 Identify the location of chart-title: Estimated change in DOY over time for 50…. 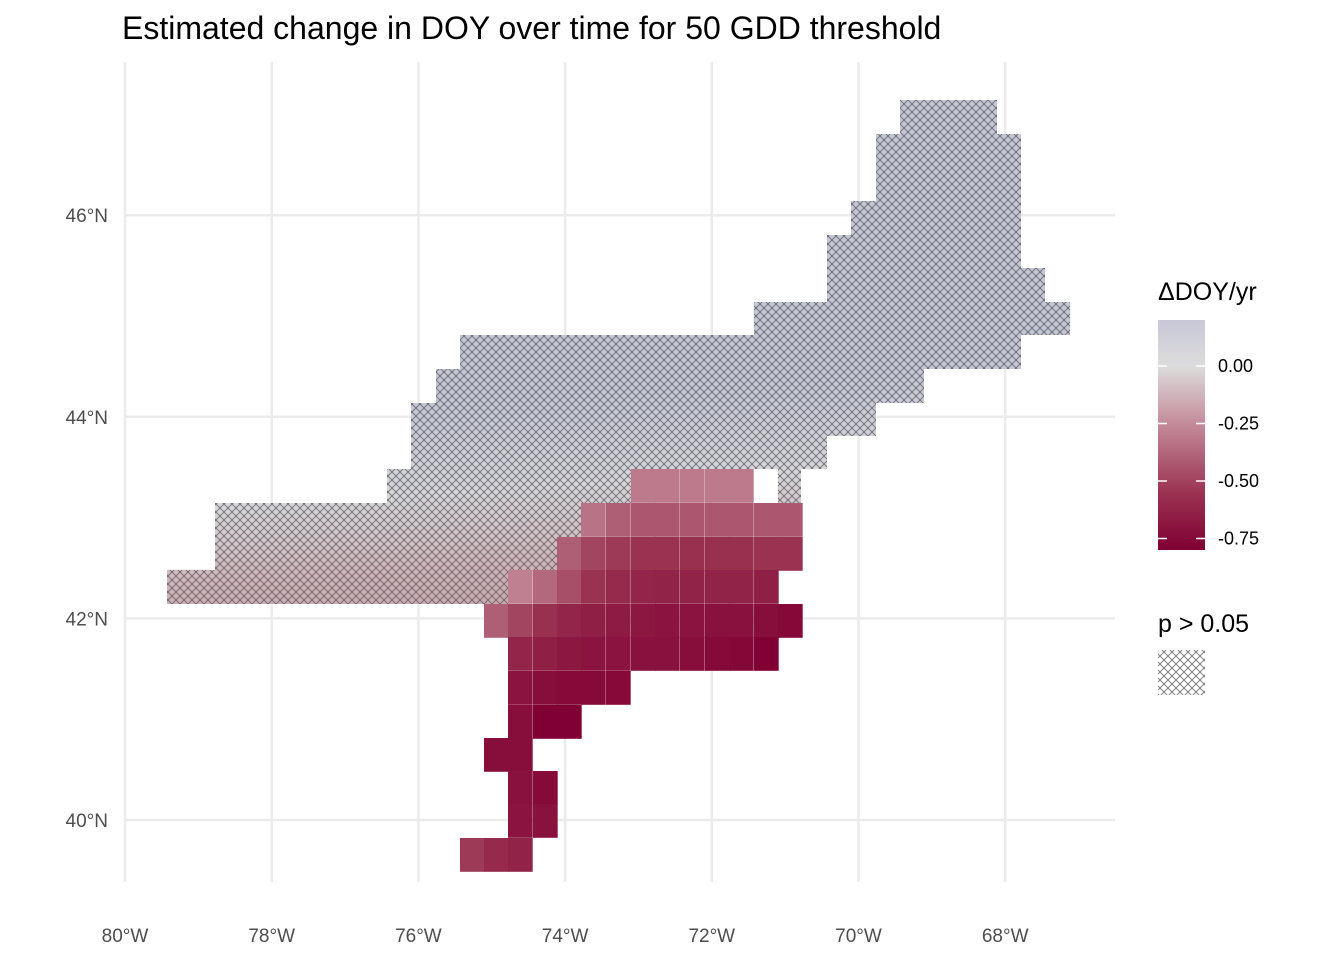
(532, 28).